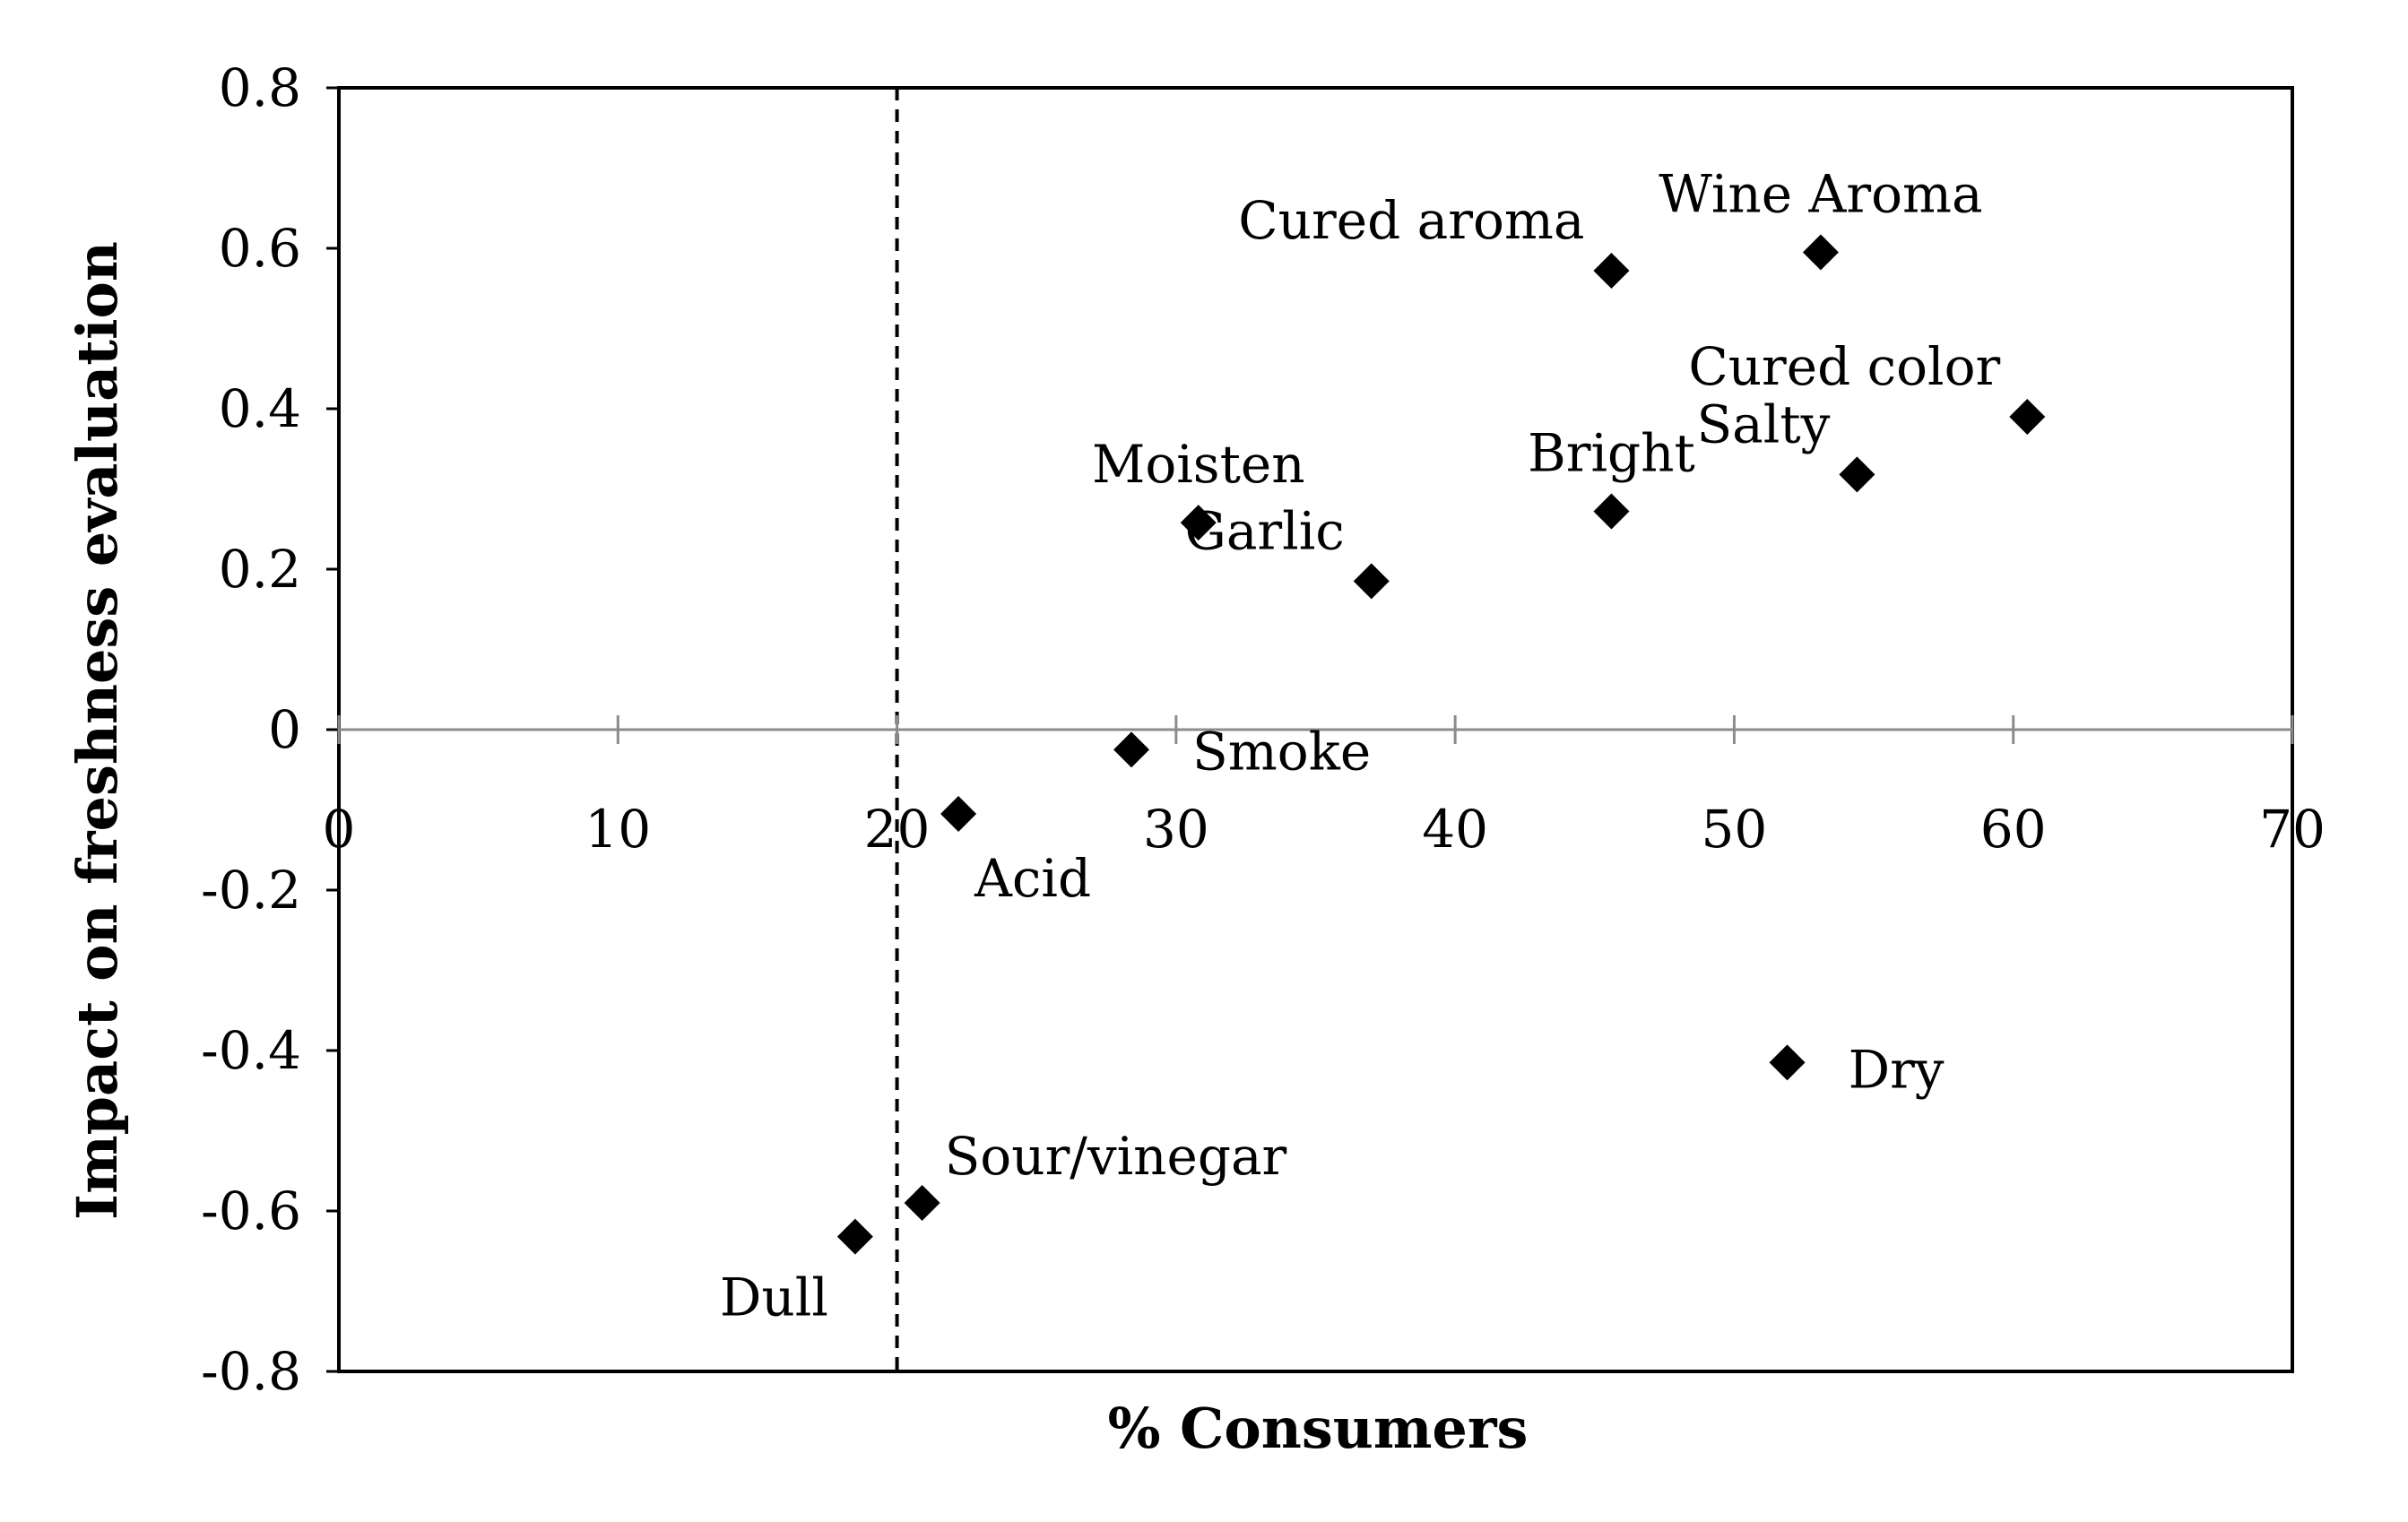 The image size is (2408, 1522). Describe the element at coordinates (284, 730) in the screenshot. I see `y-tick-label: 0` at that location.